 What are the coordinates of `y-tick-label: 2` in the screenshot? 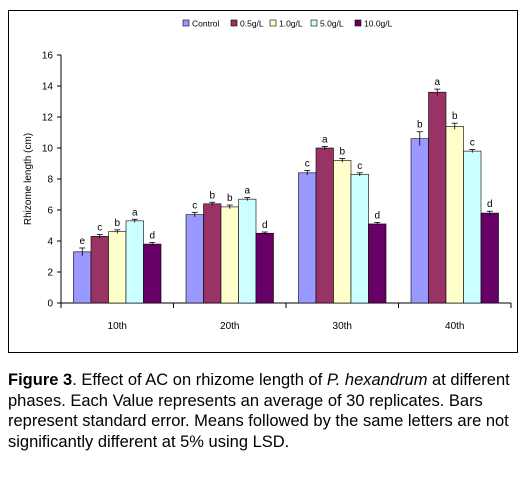 It's located at (50, 273).